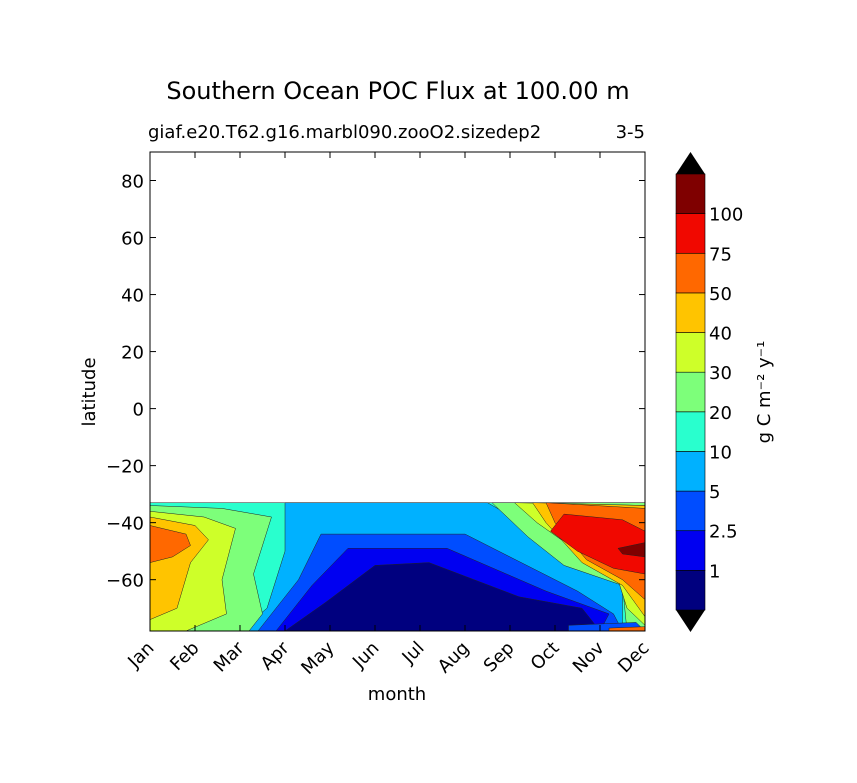 The height and width of the screenshot is (783, 857). I want to click on colorbar-level-label: 75, so click(720, 254).